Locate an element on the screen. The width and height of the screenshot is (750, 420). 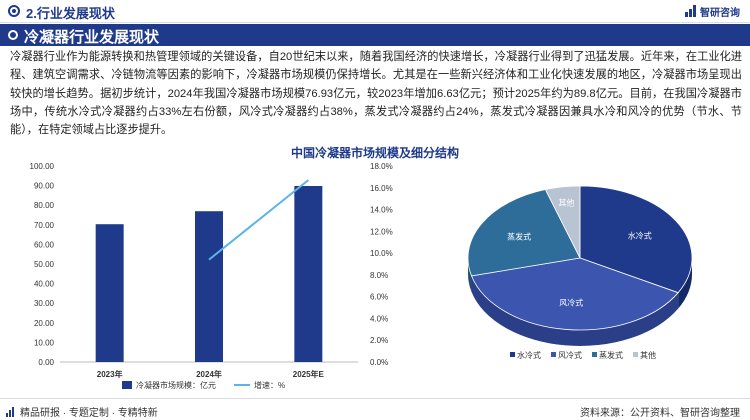
right-axis-tick-label: 2.0% is located at coordinates (379, 340).